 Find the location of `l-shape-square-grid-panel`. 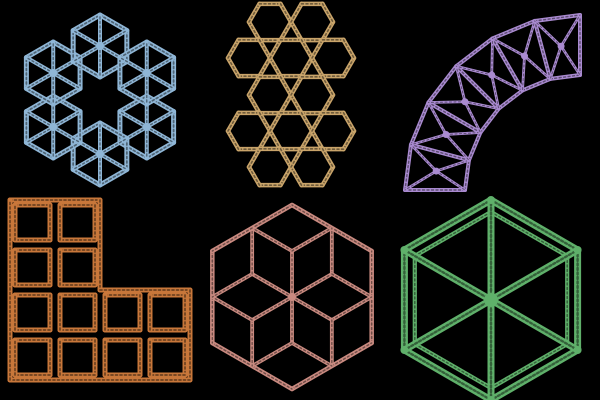

l-shape-square-grid-panel is located at coordinates (100, 290).